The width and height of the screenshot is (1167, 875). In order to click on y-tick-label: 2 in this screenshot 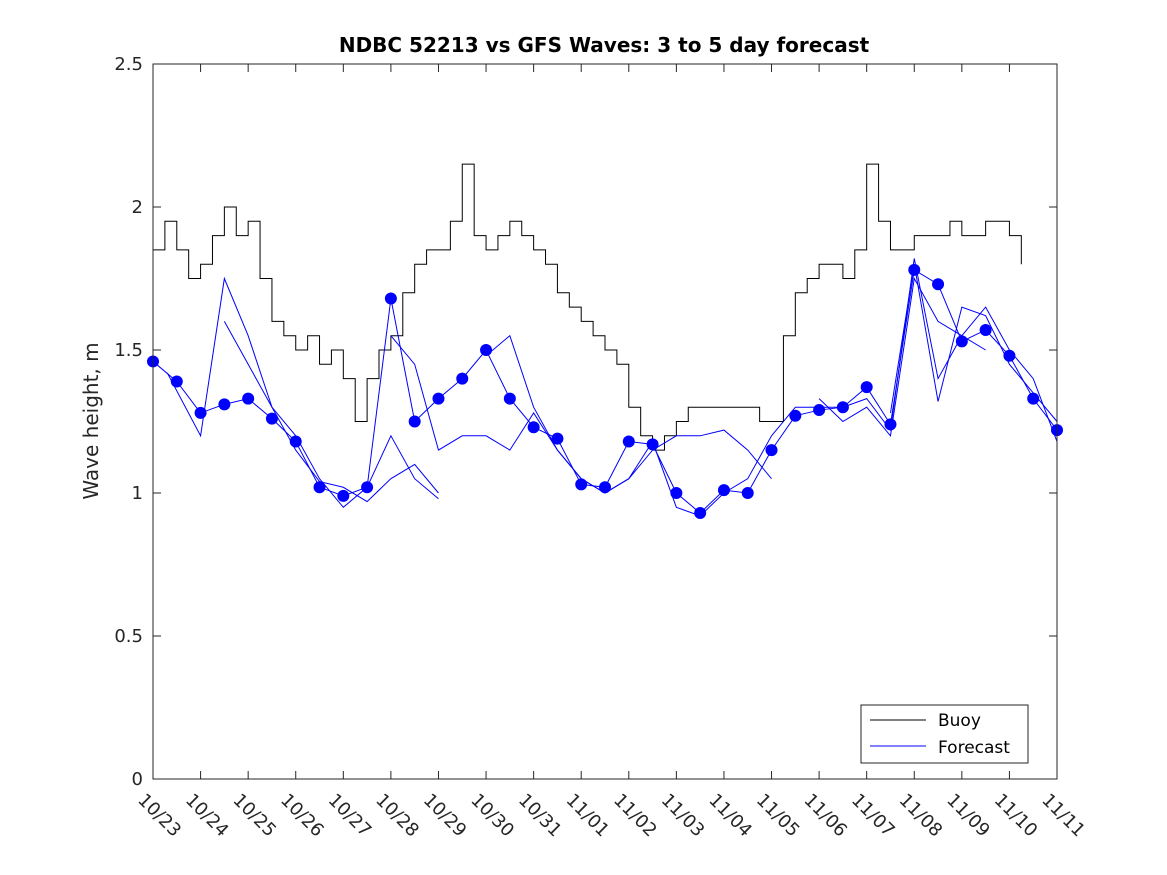, I will do `click(137, 207)`.